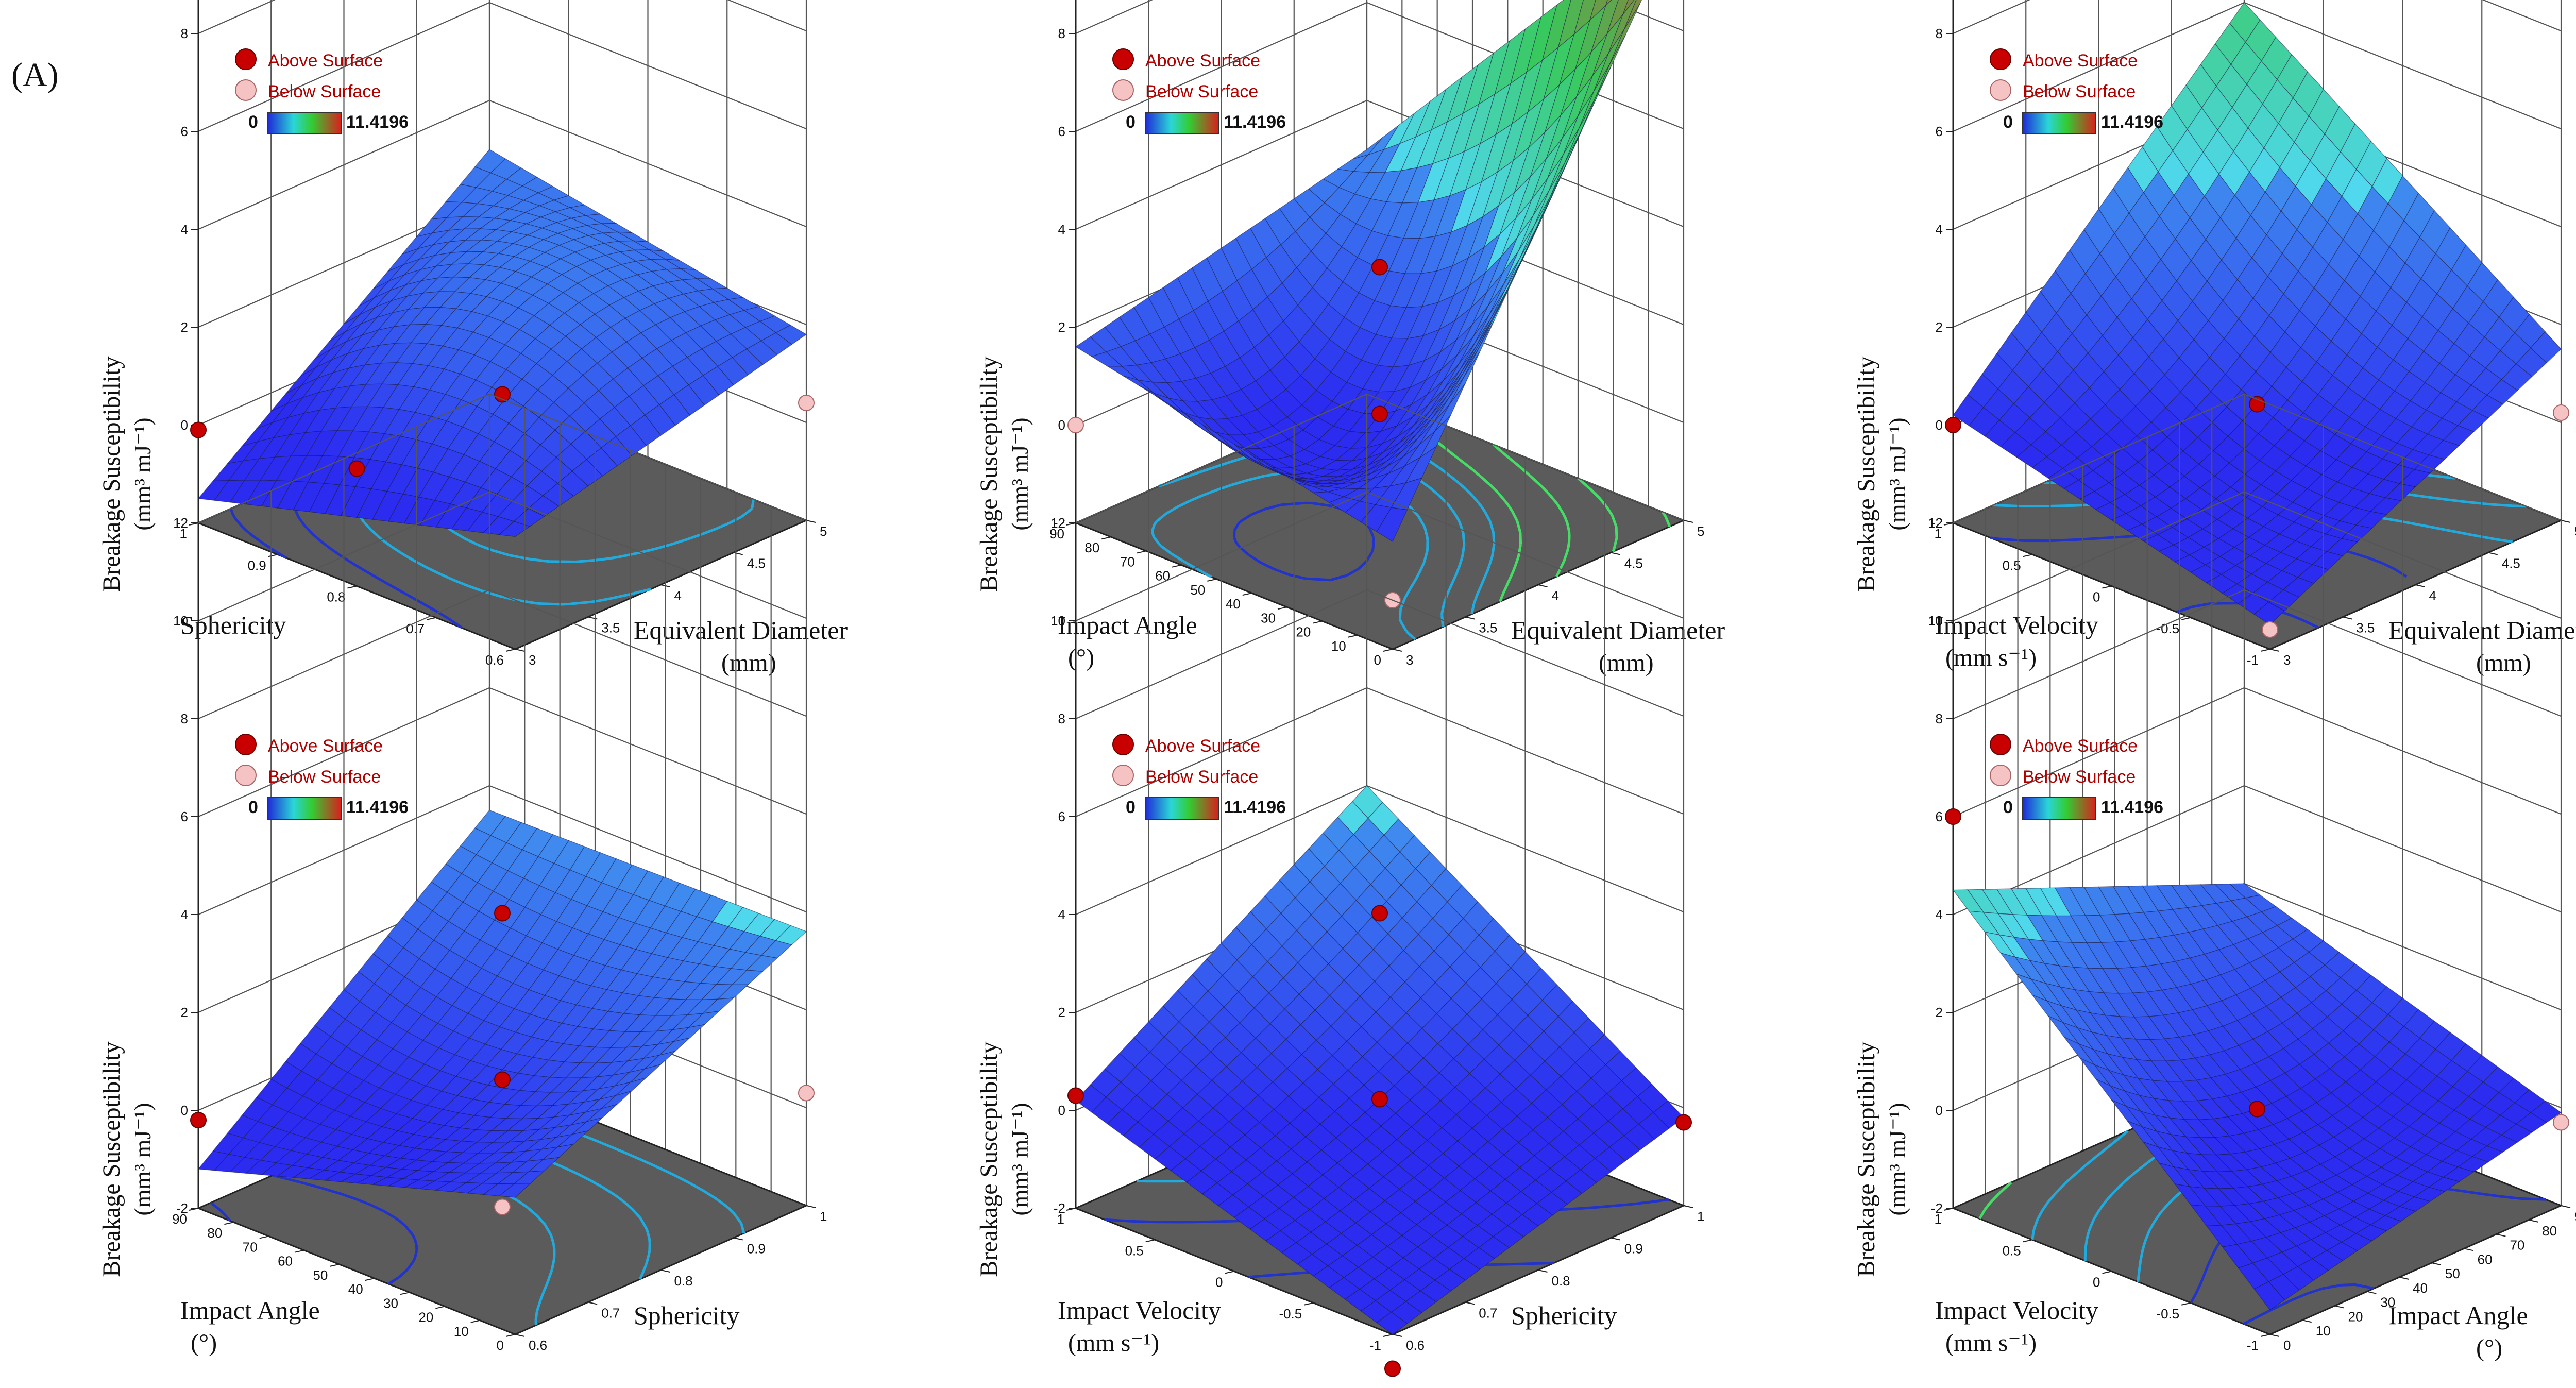  What do you see at coordinates (1290, 1314) in the screenshot?
I see `y-tick-label: -0.5` at bounding box center [1290, 1314].